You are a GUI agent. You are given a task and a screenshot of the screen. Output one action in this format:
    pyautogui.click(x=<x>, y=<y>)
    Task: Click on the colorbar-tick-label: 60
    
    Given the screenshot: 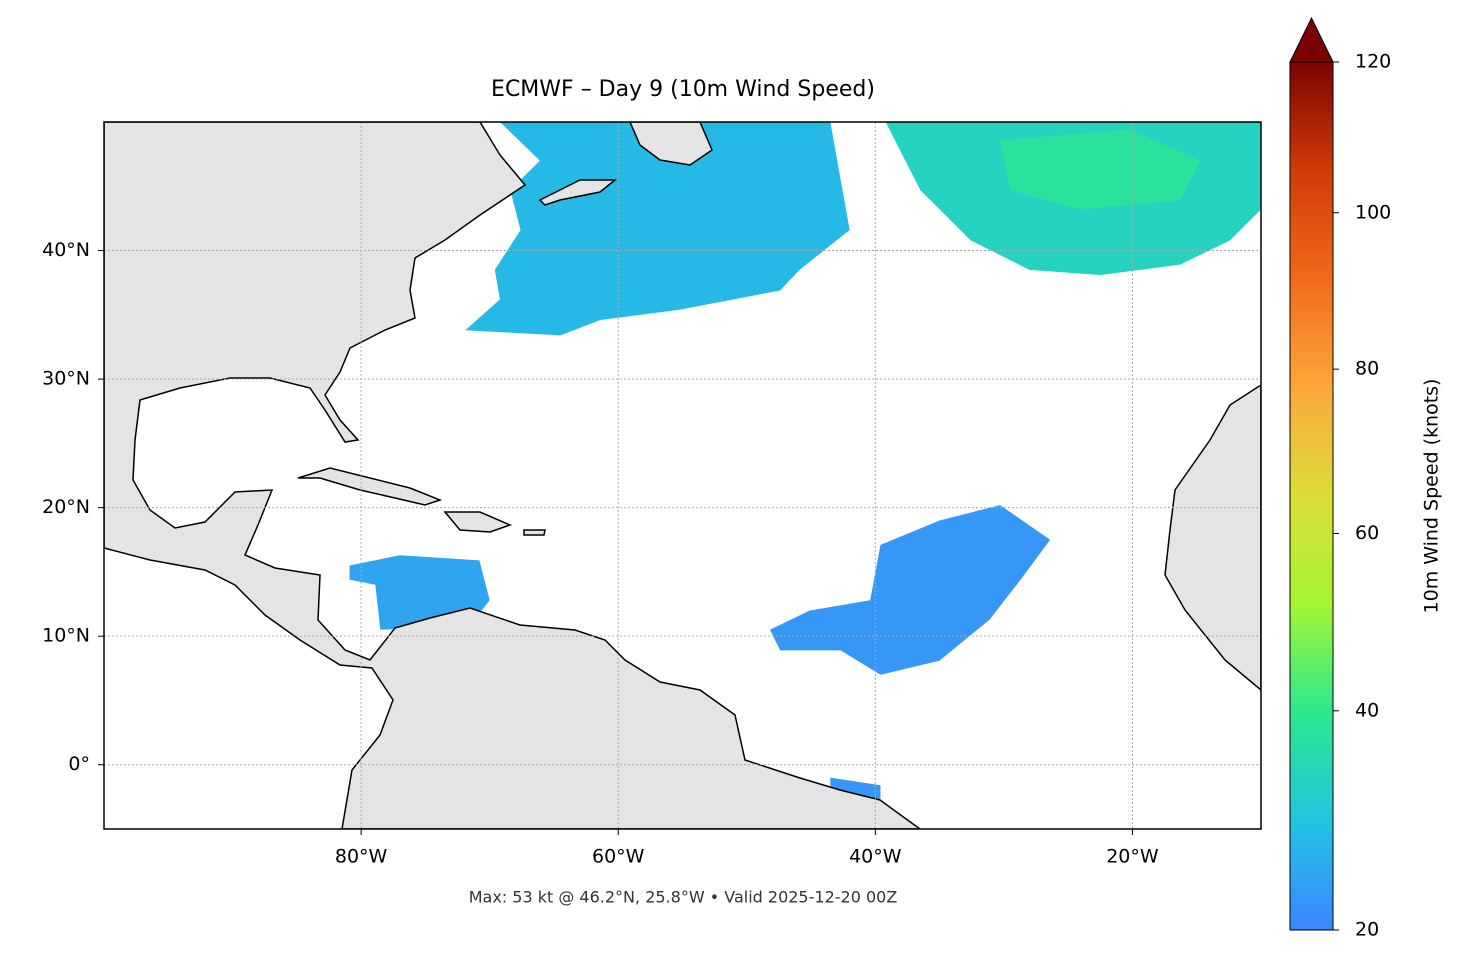 What is the action you would take?
    pyautogui.click(x=1367, y=533)
    